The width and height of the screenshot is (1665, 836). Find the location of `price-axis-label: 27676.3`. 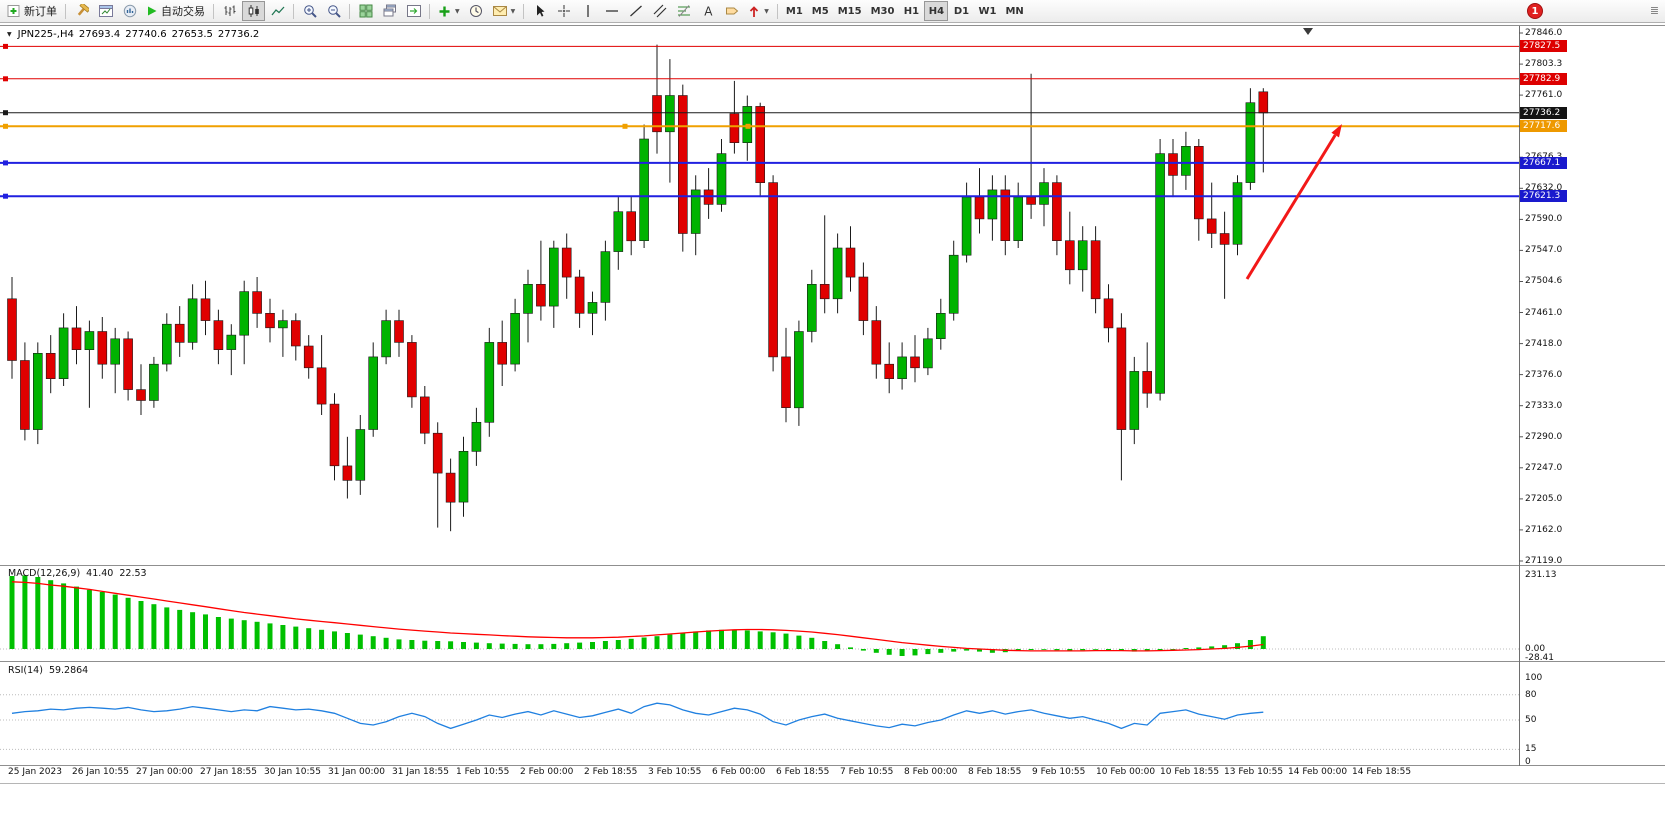

price-axis-label: 27676.3 is located at coordinates (1544, 157).